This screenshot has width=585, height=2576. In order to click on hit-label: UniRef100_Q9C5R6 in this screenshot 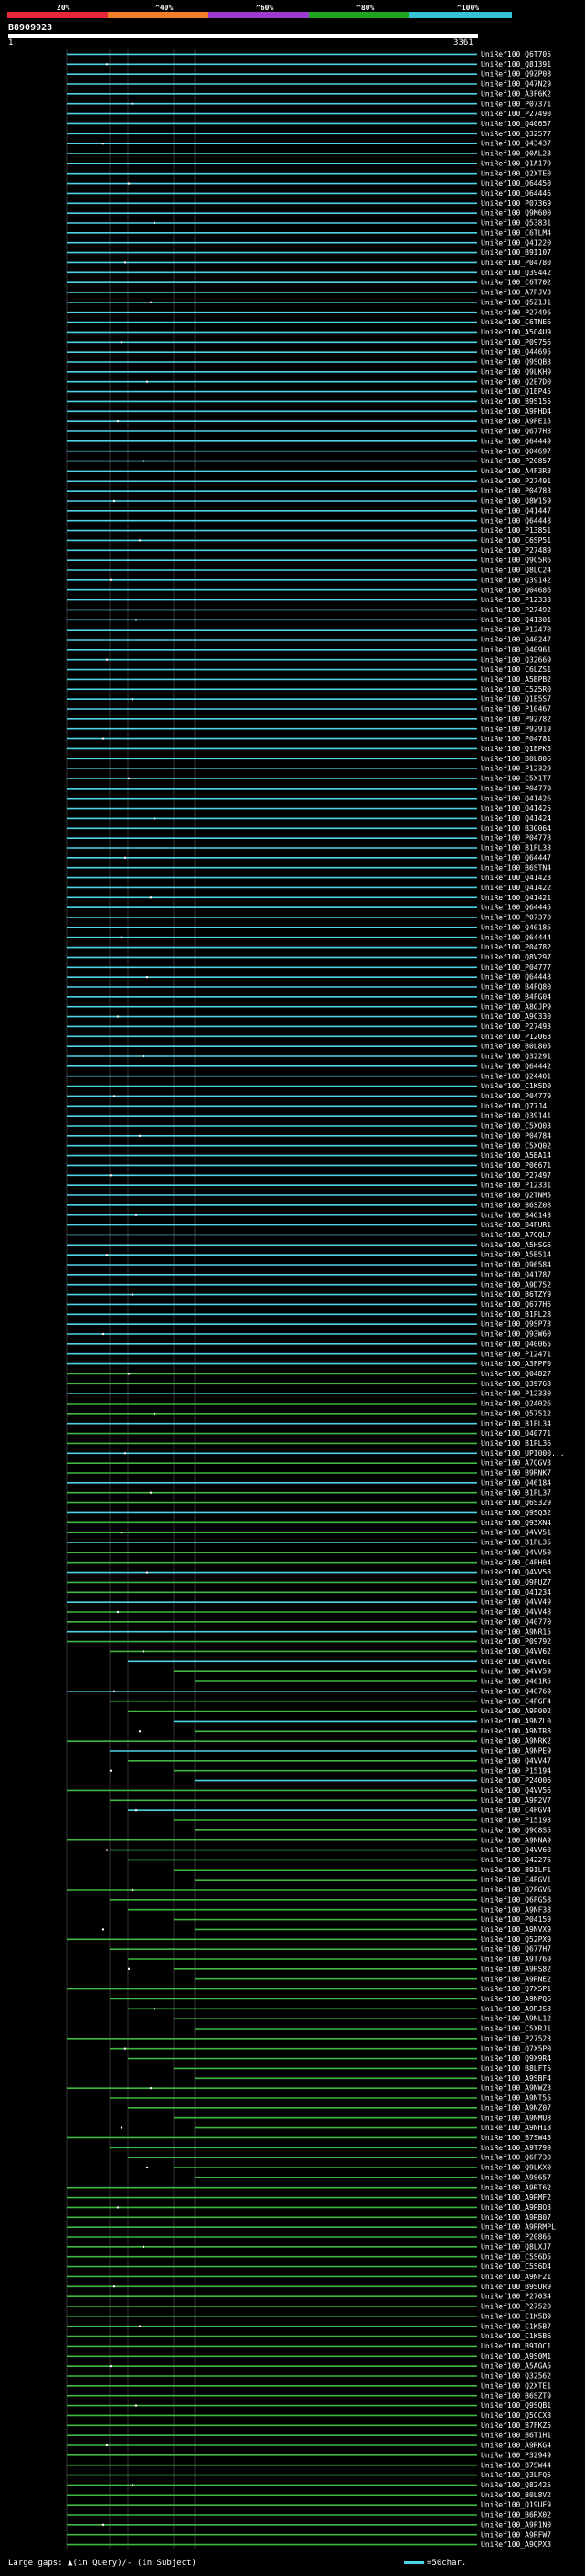, I will do `click(516, 561)`.